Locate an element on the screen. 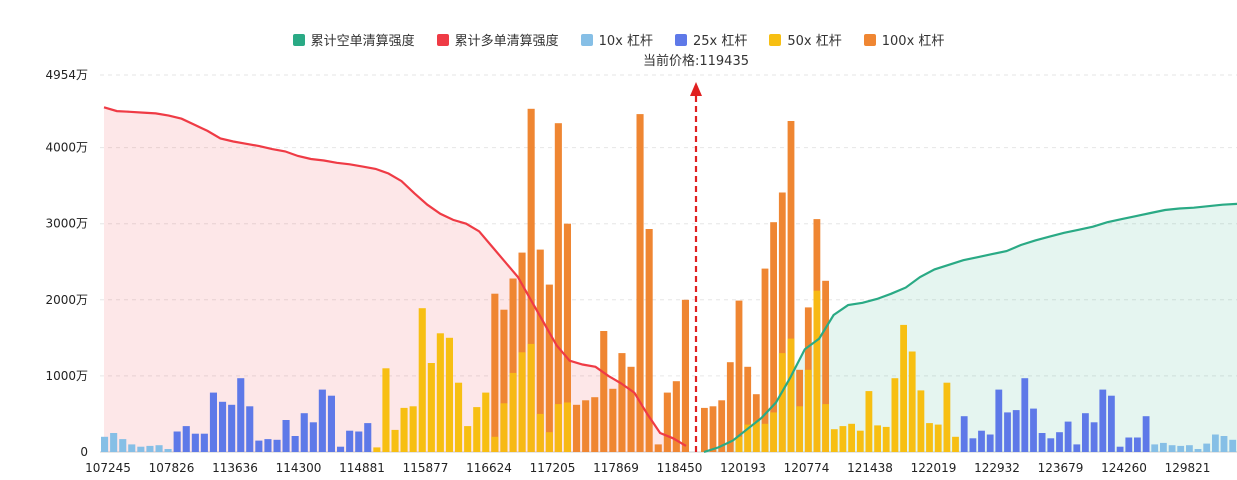 This screenshot has width=1237, height=480. x-tick-label: 129821 is located at coordinates (1188, 468).